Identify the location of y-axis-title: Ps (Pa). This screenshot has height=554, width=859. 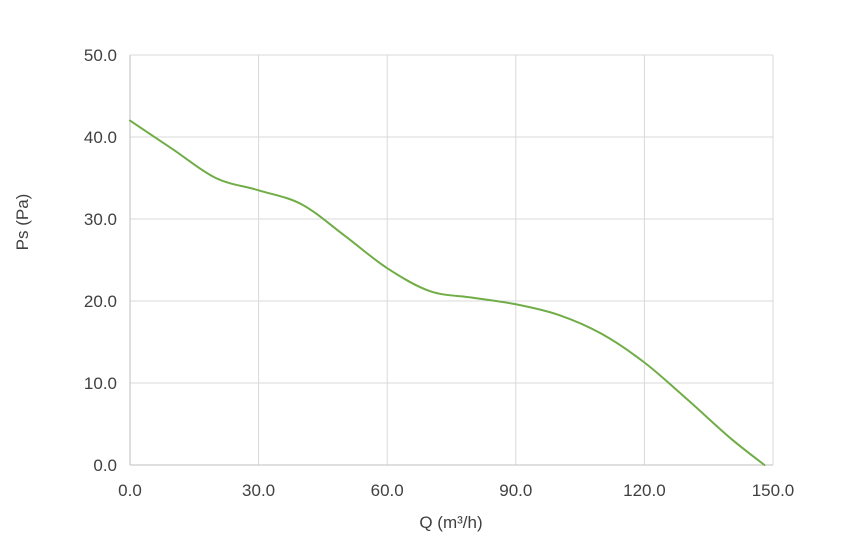
(22, 222).